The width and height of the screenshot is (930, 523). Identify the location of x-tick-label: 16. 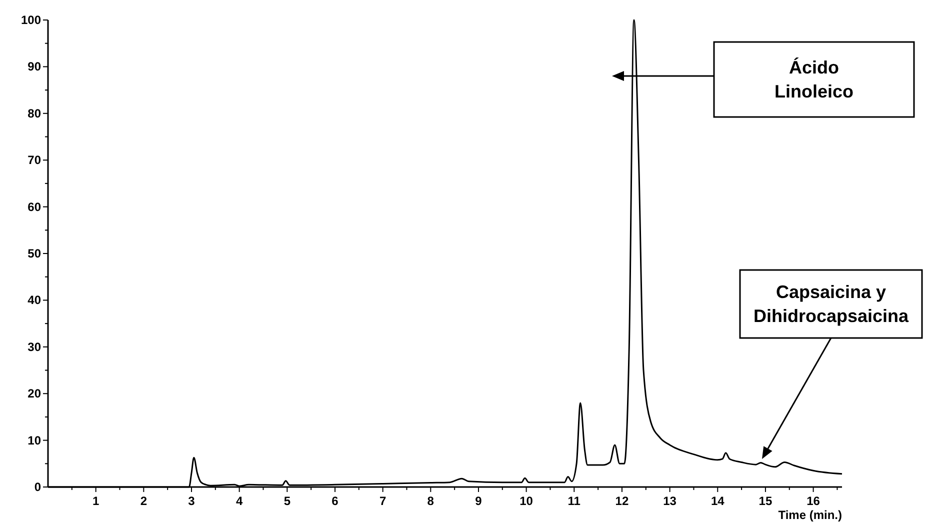
(813, 501).